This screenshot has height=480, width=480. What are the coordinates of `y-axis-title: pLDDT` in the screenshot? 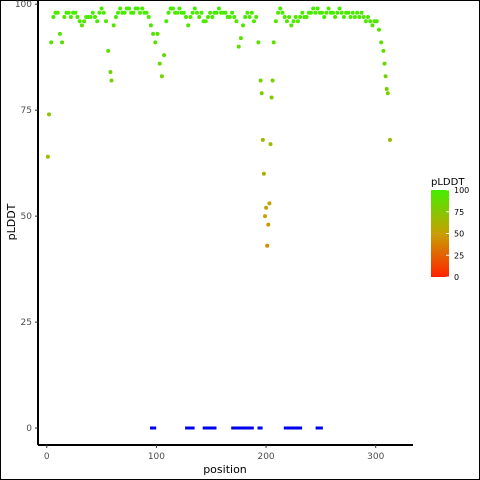 It's located at (11, 221).